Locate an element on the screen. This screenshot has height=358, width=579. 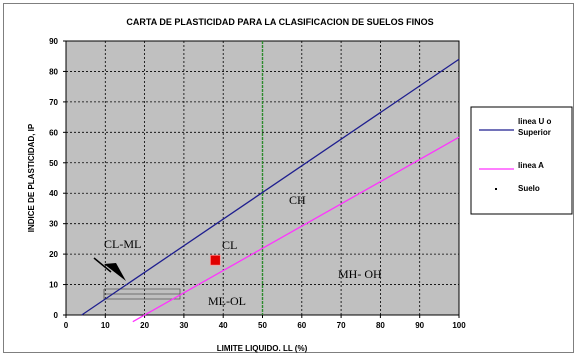
x-tick-label: 20 is located at coordinates (144, 325).